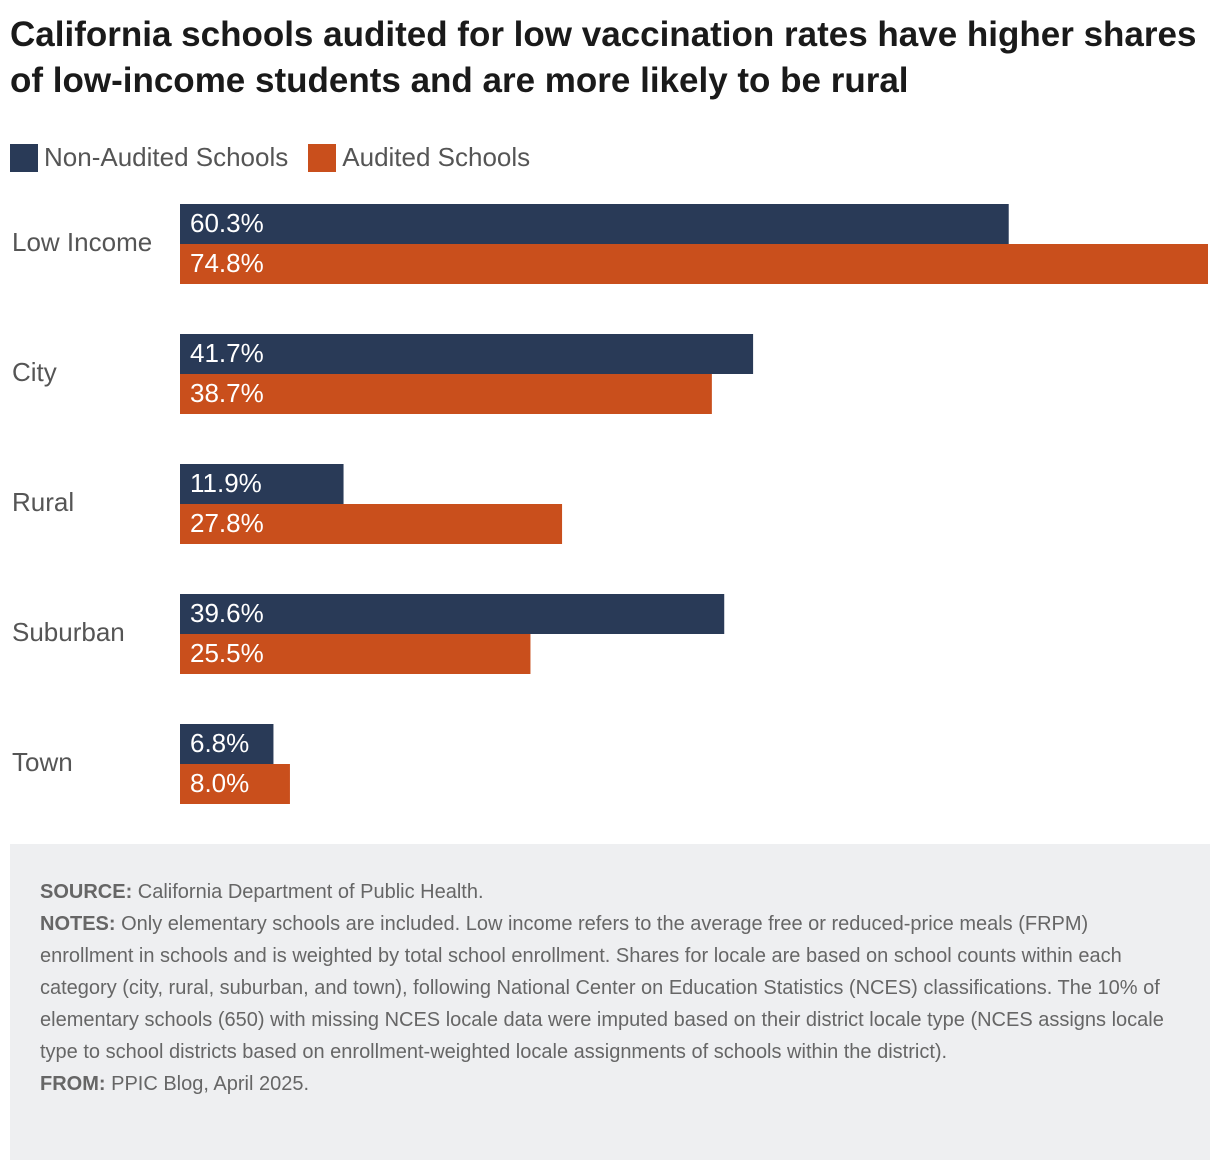  I want to click on bar-value-non-audited-suburban: 39.6%, so click(227, 613).